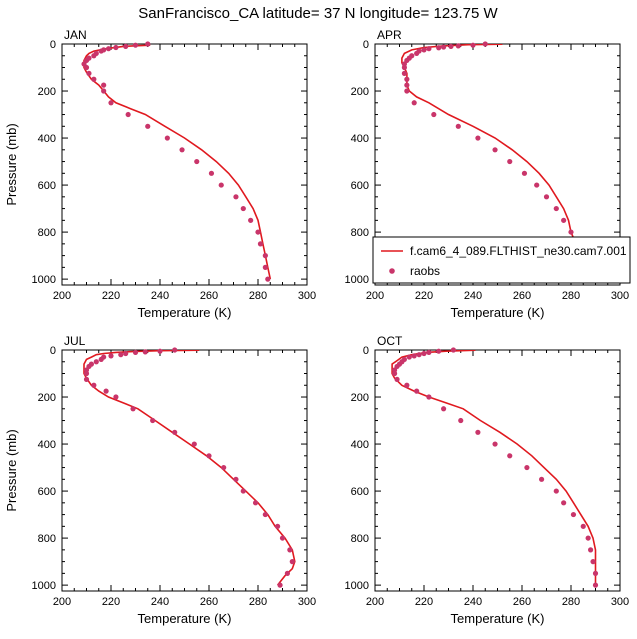 This screenshot has width=637, height=639. I want to click on panel-title: JAN, so click(75, 35).